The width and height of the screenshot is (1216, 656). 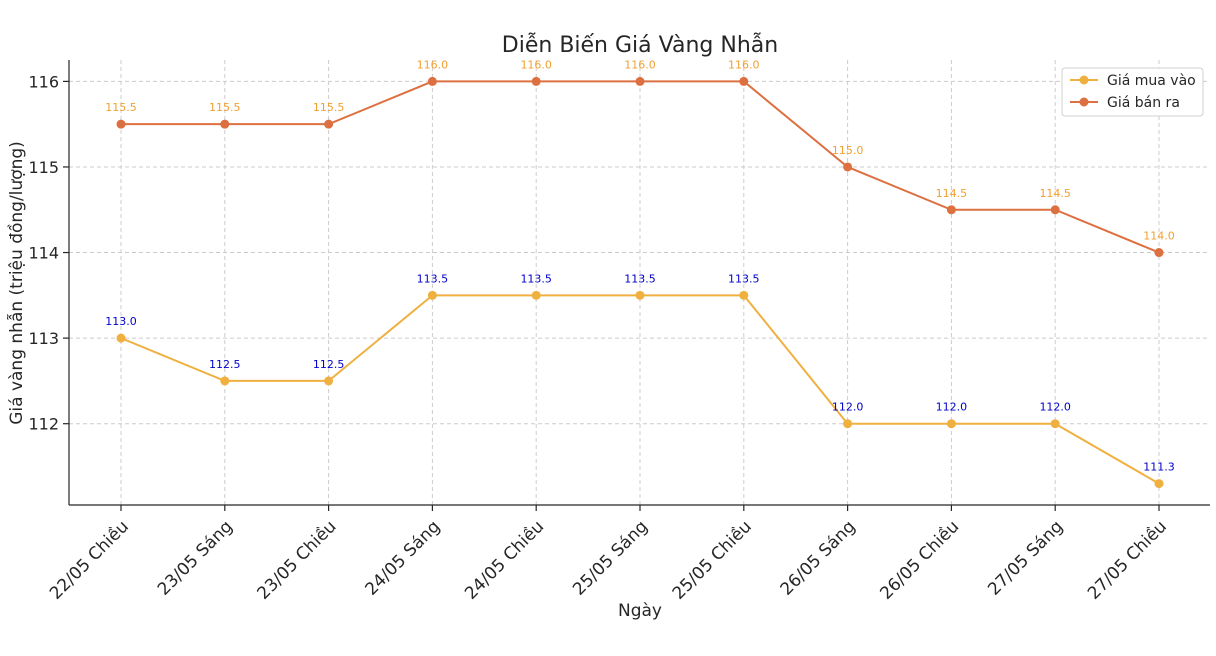 What do you see at coordinates (610, 558) in the screenshot?
I see `x-tick-label: 25/05 Sáng` at bounding box center [610, 558].